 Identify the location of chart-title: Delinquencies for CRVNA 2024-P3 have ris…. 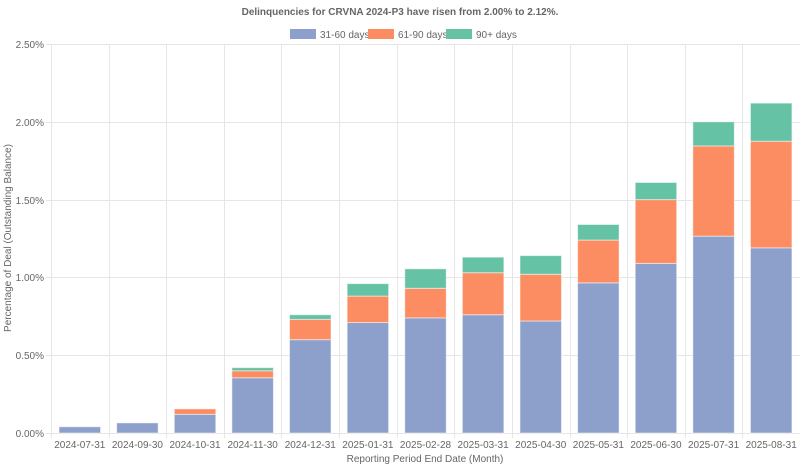
(400, 12).